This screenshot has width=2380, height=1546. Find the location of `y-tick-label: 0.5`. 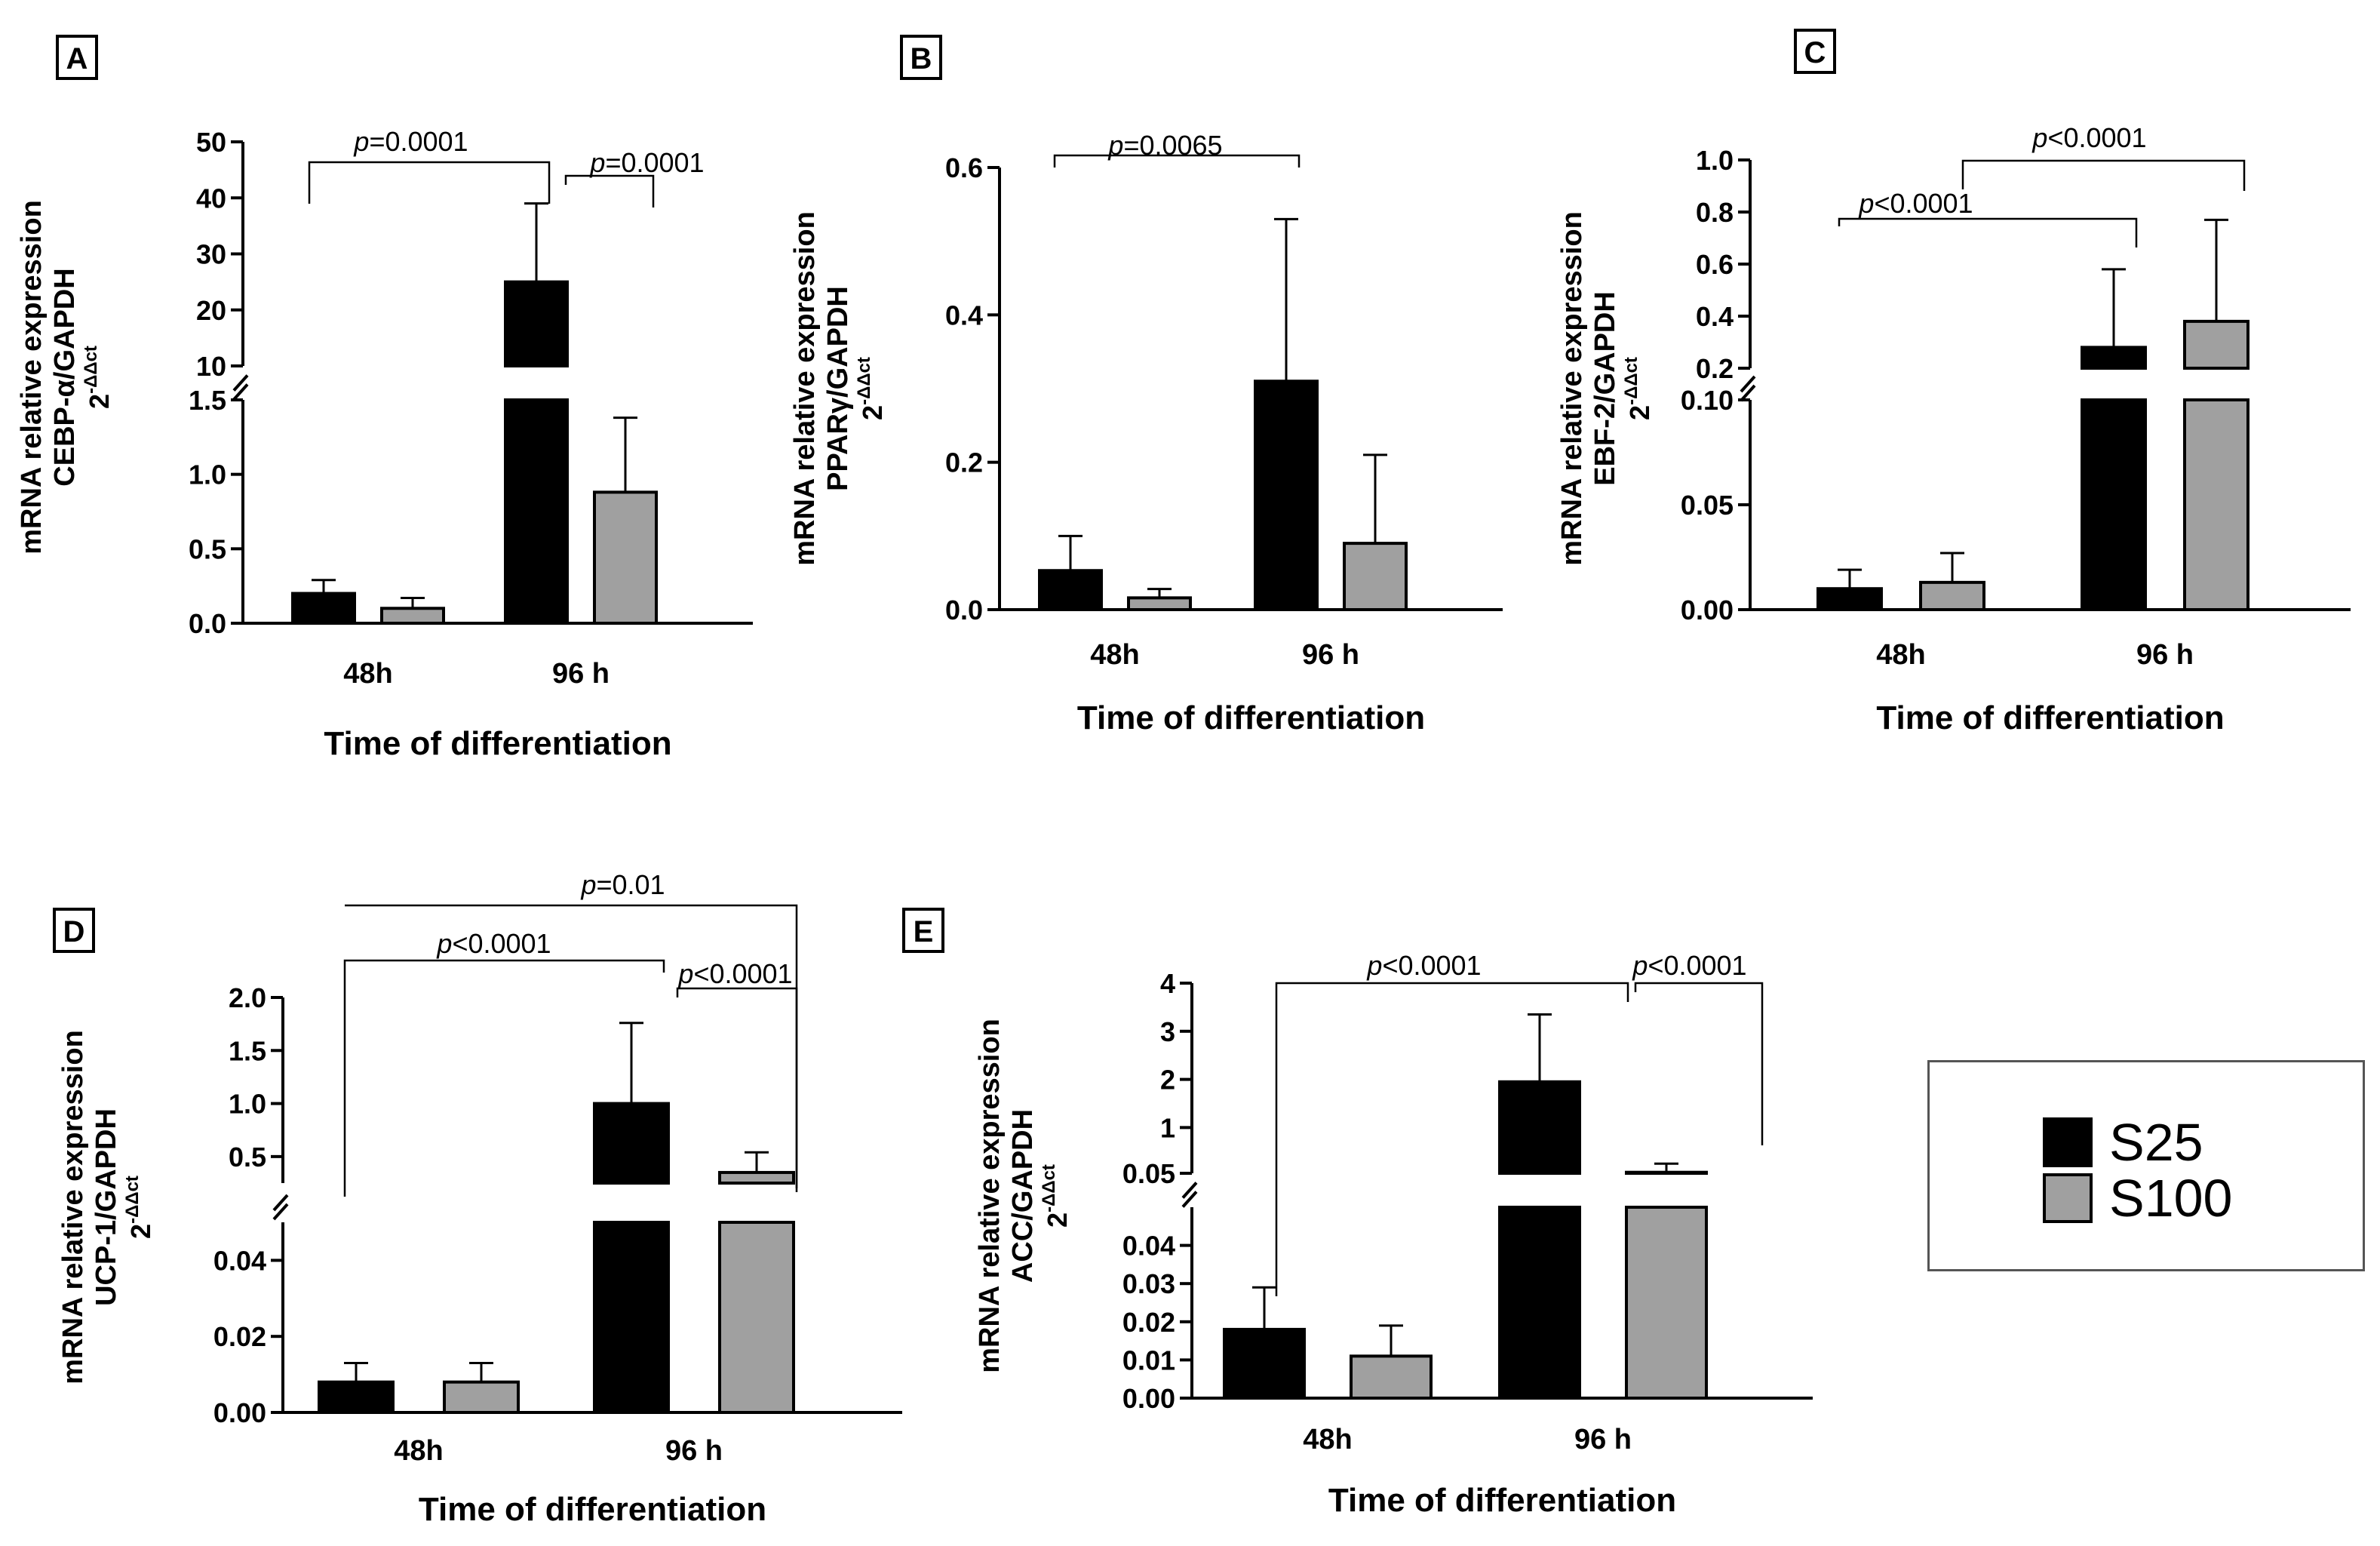

y-tick-label: 0.5 is located at coordinates (207, 548).